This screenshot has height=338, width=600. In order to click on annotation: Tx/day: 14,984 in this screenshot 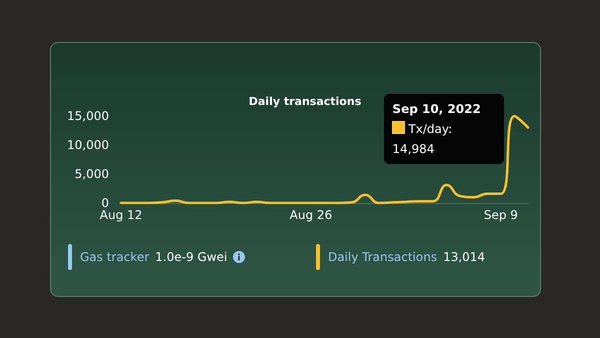, I will do `click(423, 139)`.